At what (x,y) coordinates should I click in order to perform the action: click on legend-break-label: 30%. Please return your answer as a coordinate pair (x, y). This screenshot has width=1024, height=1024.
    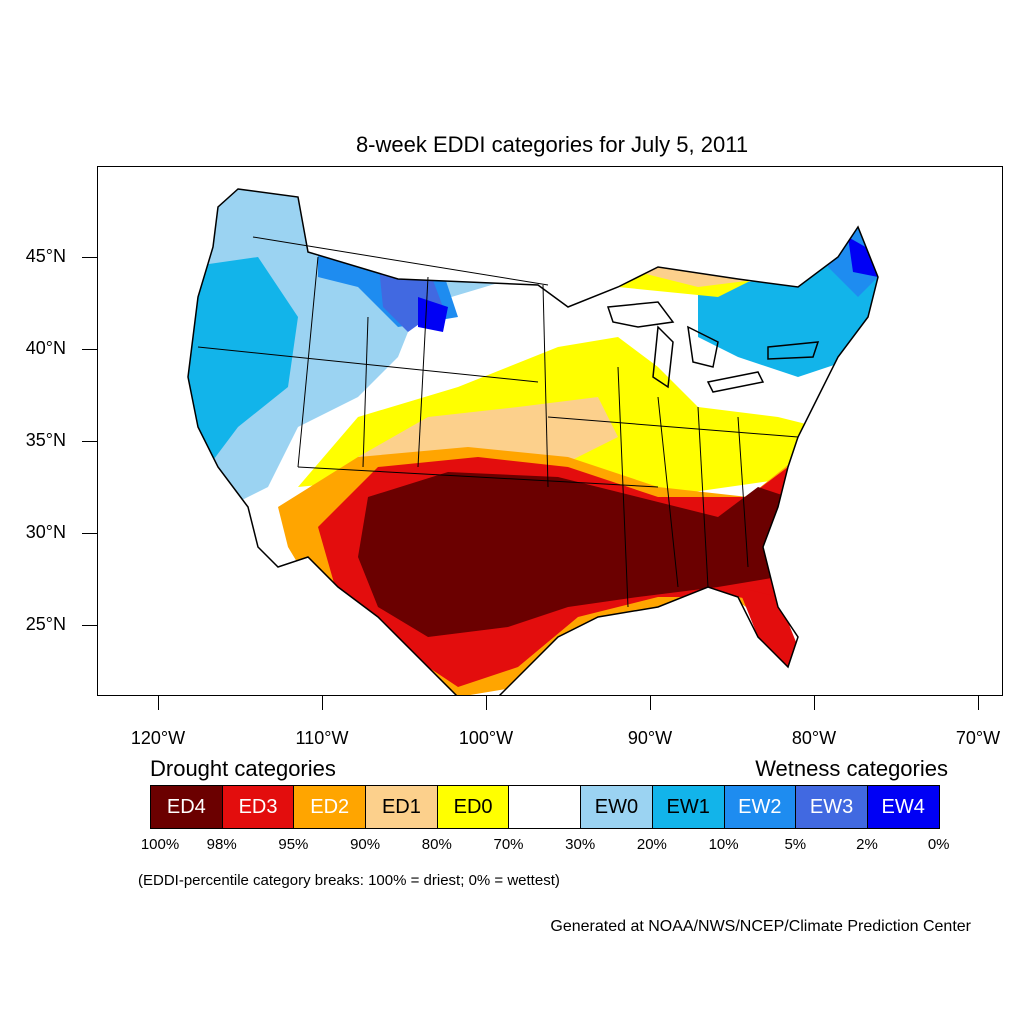
    Looking at the image, I should click on (580, 844).